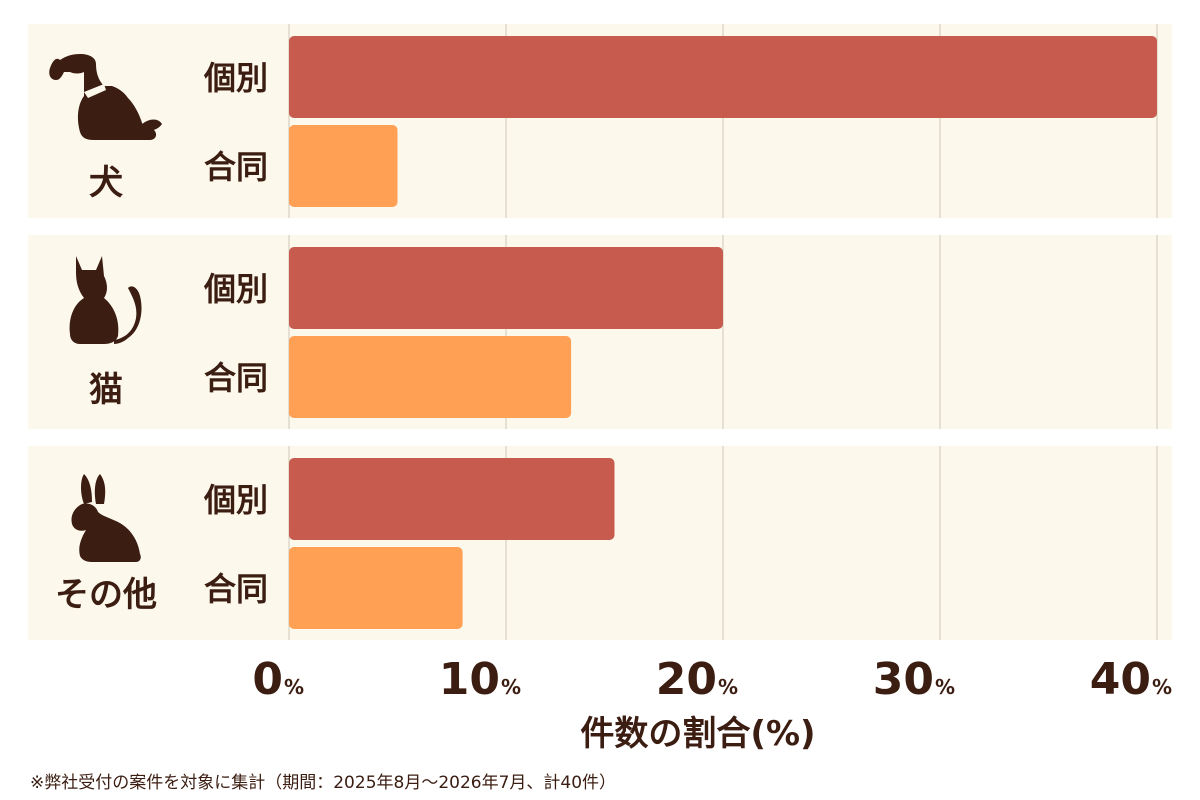 The width and height of the screenshot is (1200, 800). What do you see at coordinates (100, 489) in the screenshot?
I see `rabbit-ear-right` at bounding box center [100, 489].